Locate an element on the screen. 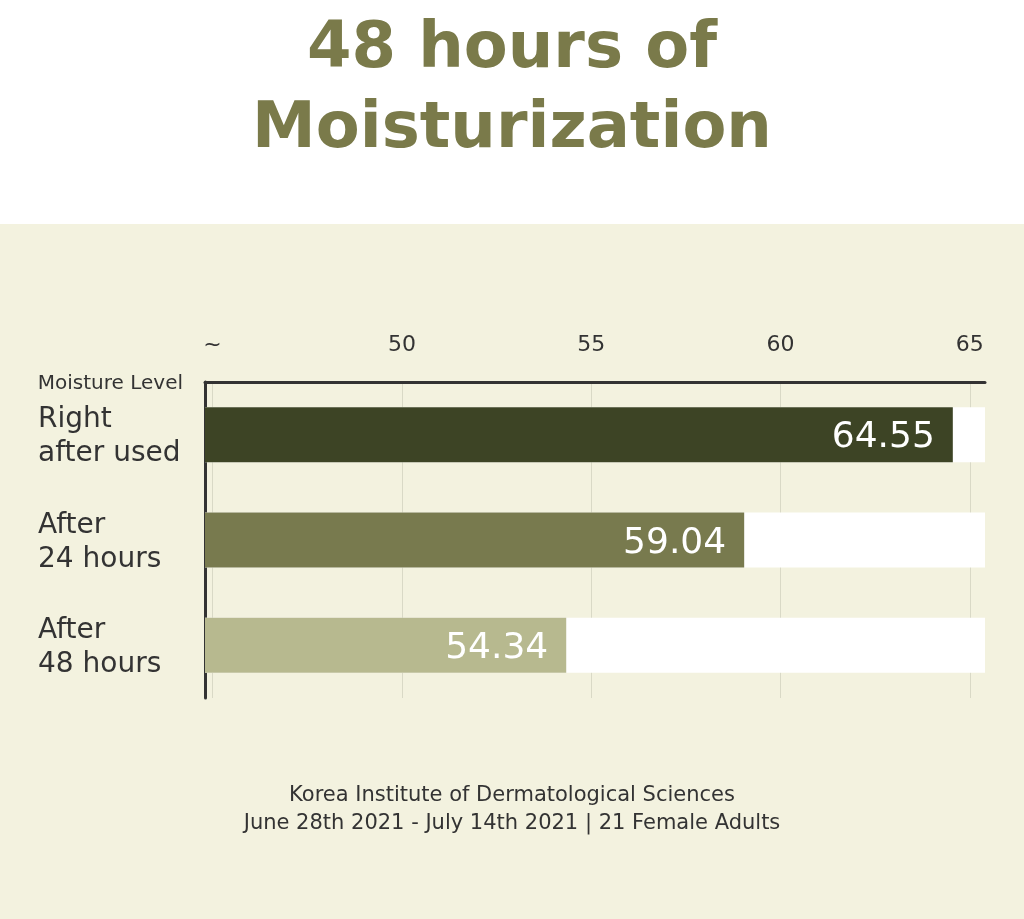  text: June 28th 2021 - July 14th 2021 | 21 Female Adults is located at coordinates (511, 822).